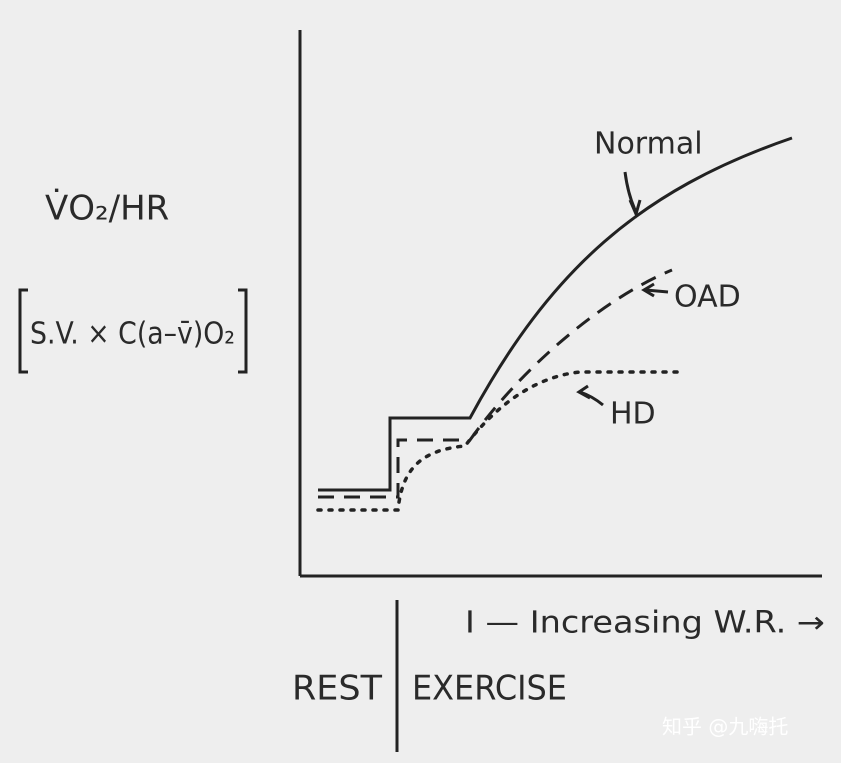 The width and height of the screenshot is (841, 763). What do you see at coordinates (707, 297) in the screenshot?
I see `curve-label: OAD` at bounding box center [707, 297].